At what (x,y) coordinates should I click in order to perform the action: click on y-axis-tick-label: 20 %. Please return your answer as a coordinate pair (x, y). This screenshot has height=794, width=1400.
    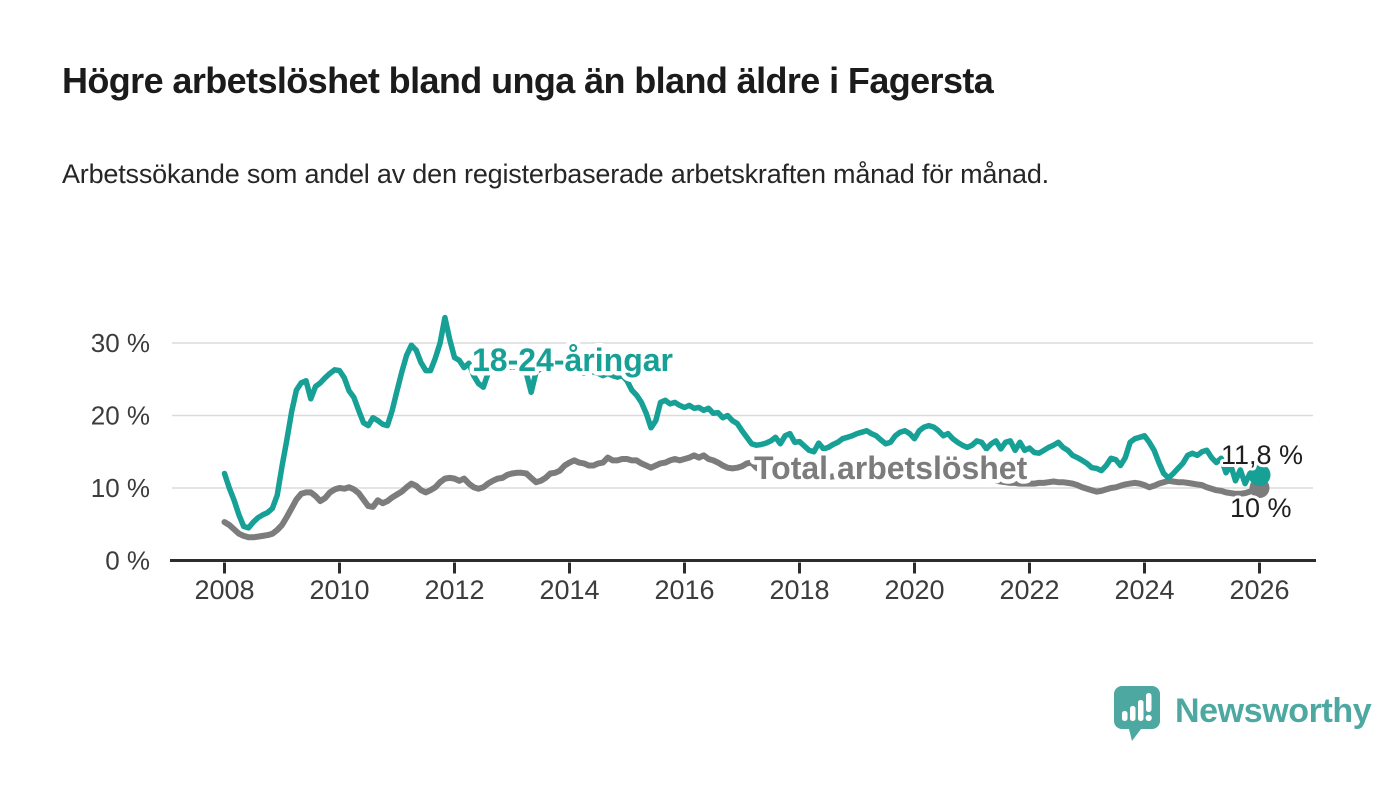
    Looking at the image, I should click on (120, 416).